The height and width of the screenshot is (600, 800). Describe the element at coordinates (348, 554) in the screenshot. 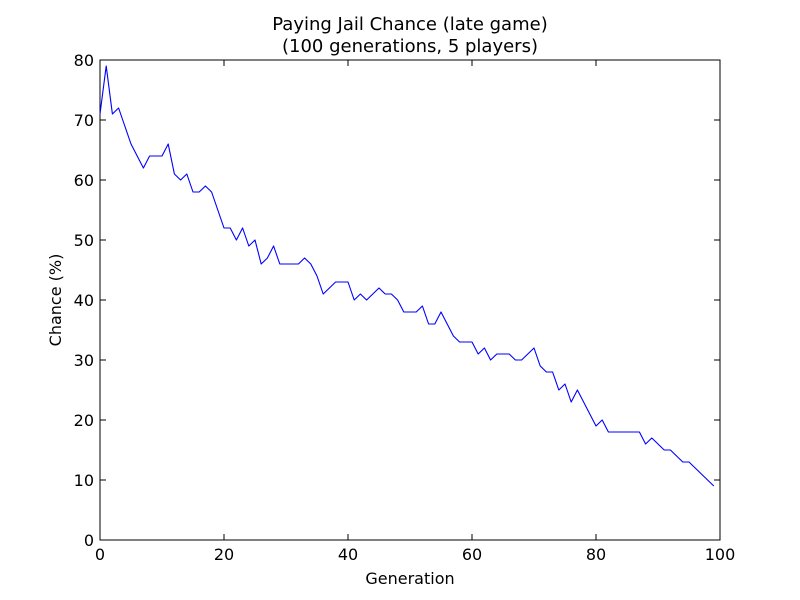

I see `x-tick-label: 40` at that location.